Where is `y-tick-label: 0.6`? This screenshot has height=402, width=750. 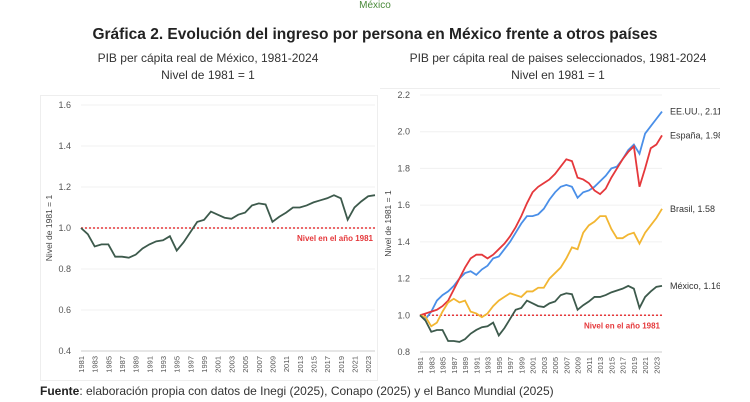 y-tick-label: 0.6 is located at coordinates (64, 310).